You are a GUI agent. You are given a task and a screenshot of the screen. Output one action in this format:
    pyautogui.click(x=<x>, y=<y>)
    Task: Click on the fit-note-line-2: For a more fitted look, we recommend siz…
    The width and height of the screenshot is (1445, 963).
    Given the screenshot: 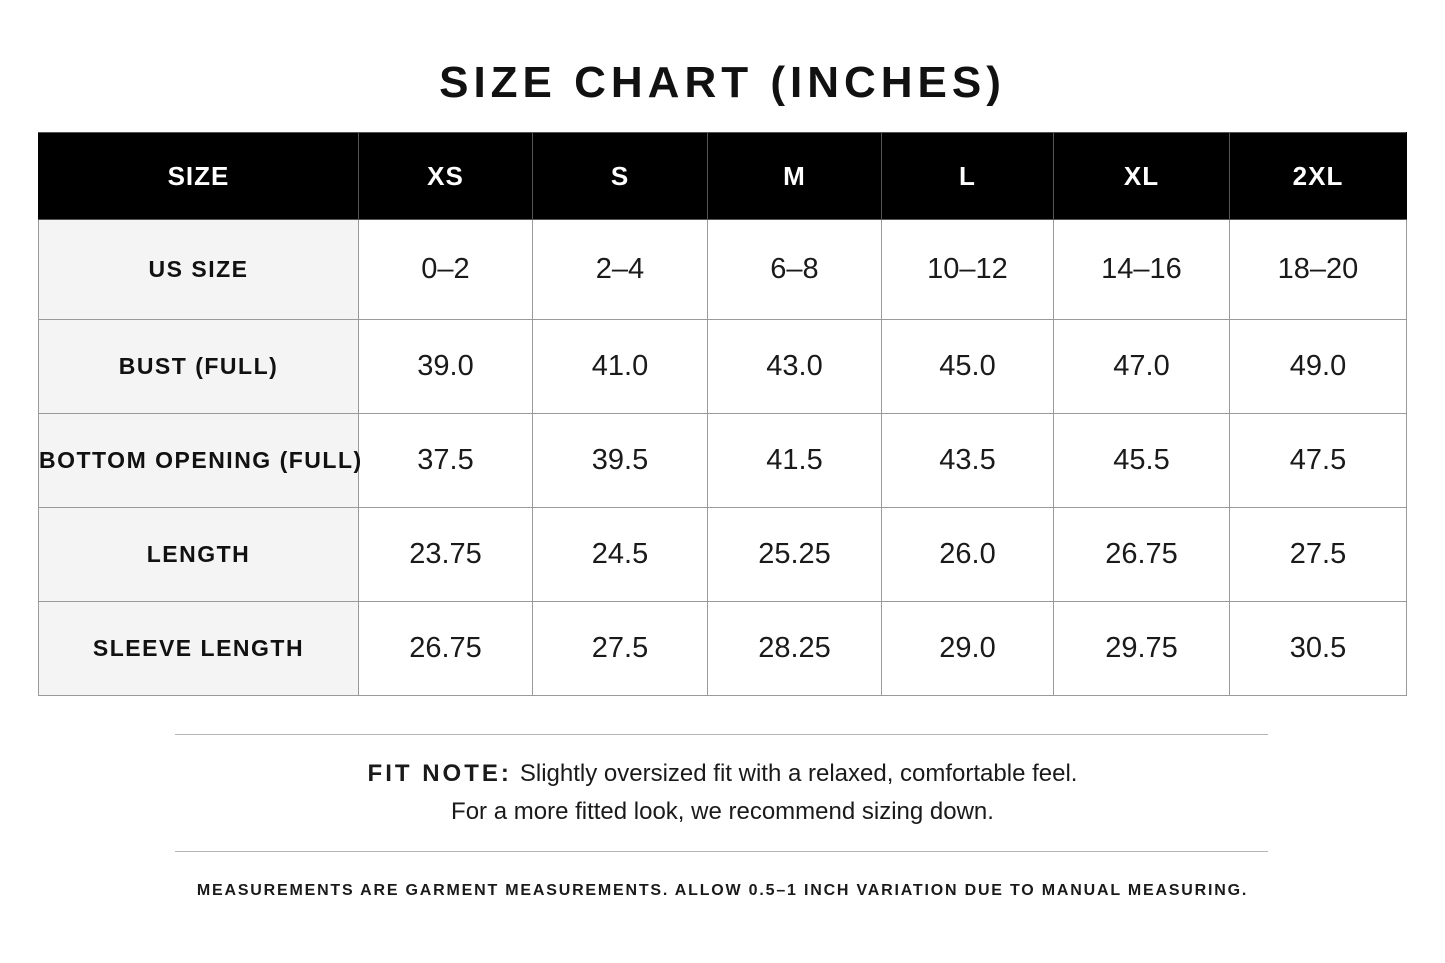 What is the action you would take?
    pyautogui.click(x=722, y=811)
    